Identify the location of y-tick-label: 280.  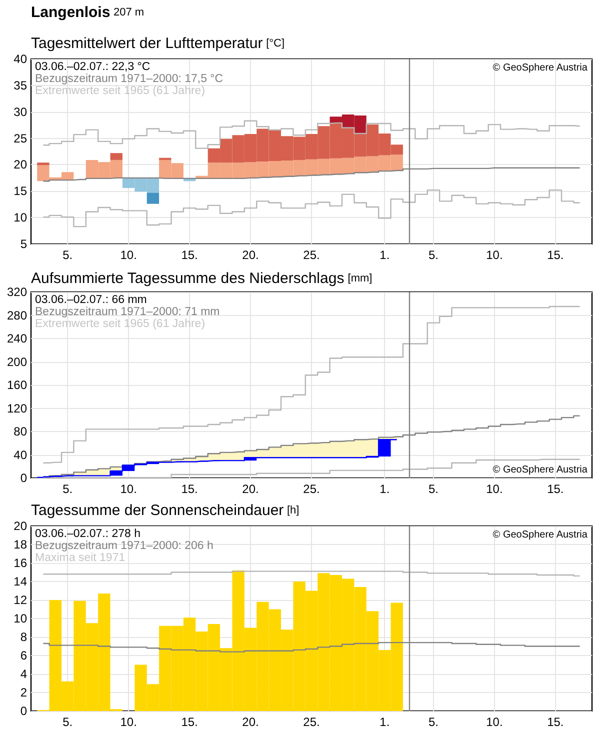
(17, 315).